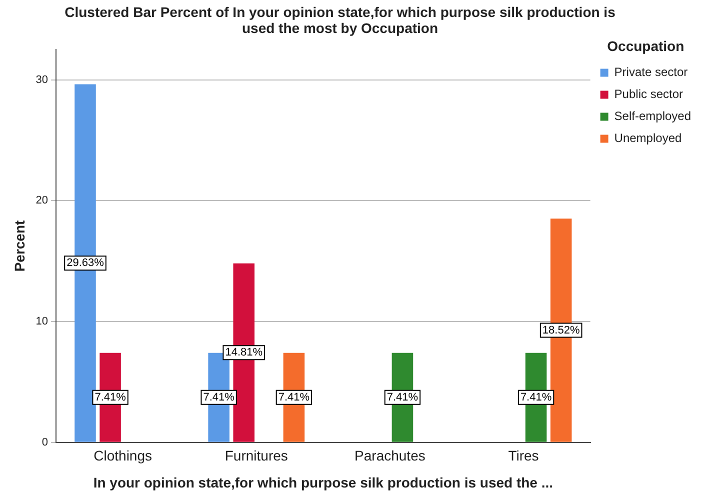  Describe the element at coordinates (340, 20) in the screenshot. I see `chart-title: Clustered Bar Percent of In your opinion state,for which purpose silk production is used the most by Occupation` at that location.